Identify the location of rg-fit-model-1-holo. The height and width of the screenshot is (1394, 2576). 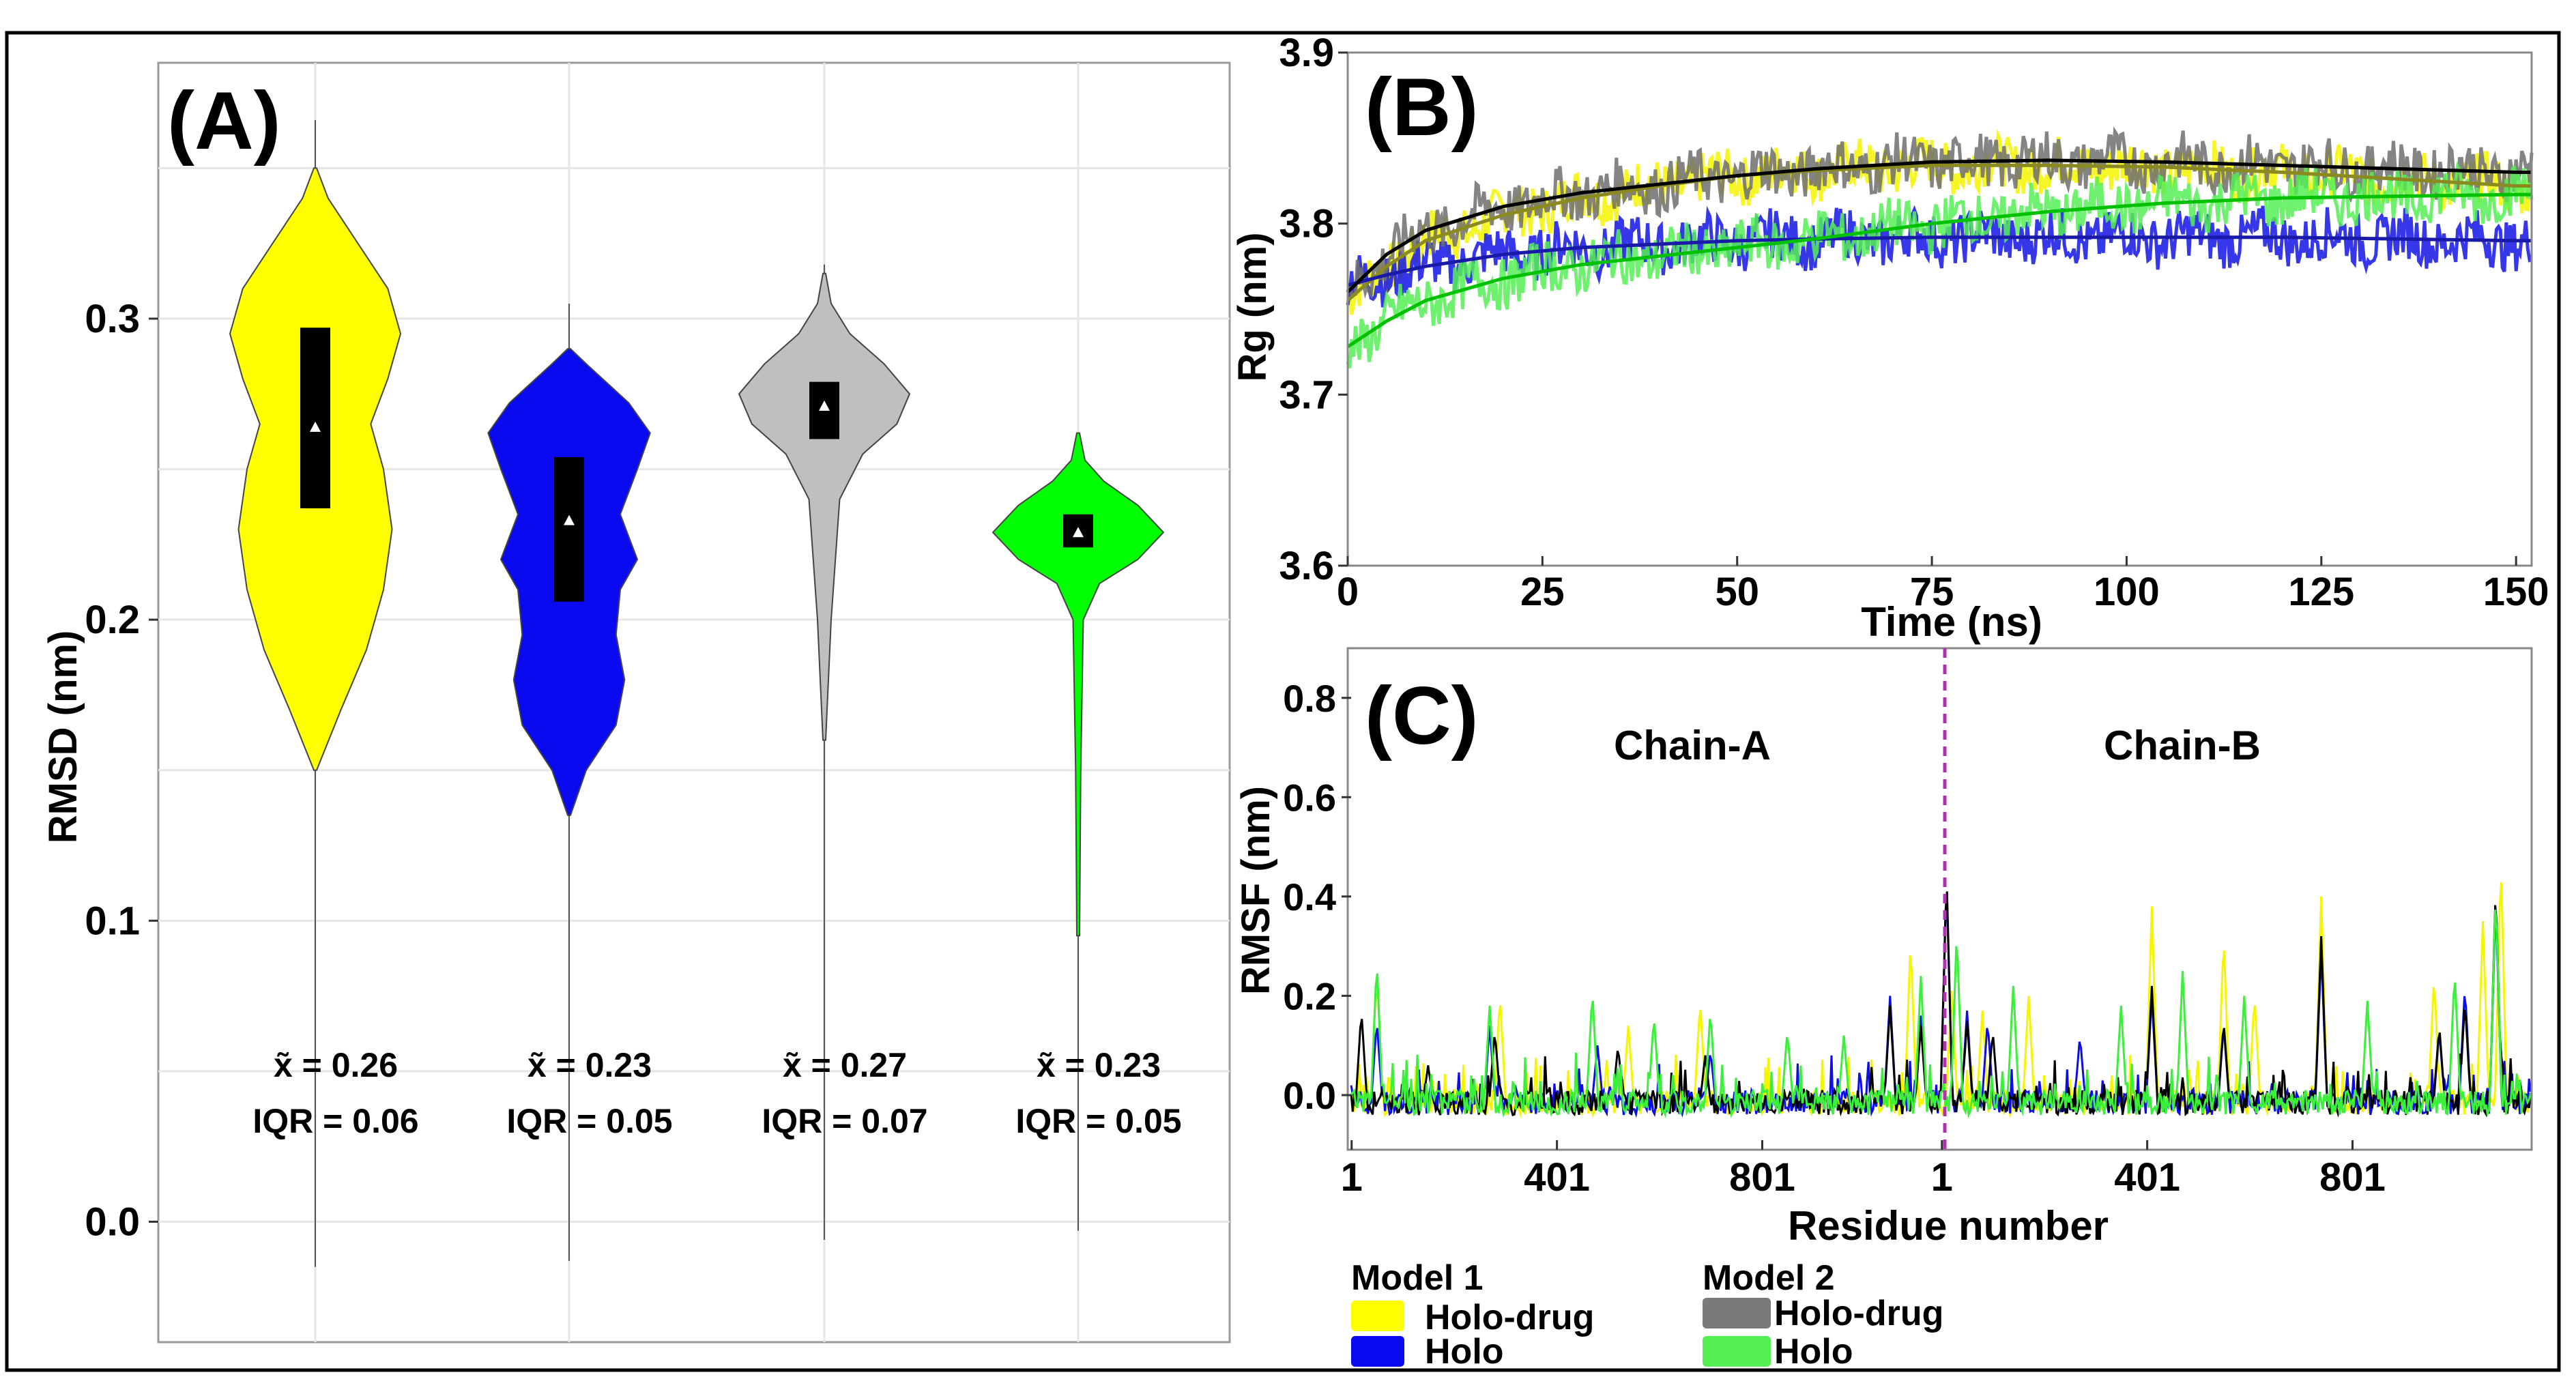
(1939, 261).